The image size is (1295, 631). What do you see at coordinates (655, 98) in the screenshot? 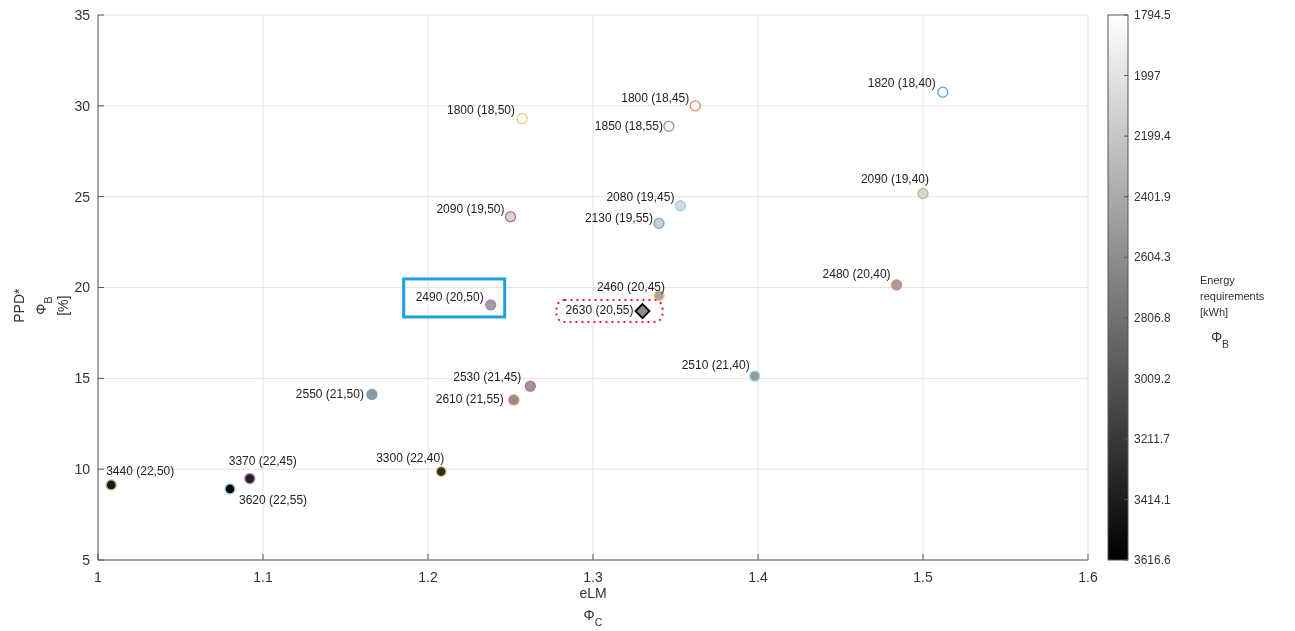
I see `data-label: 1800 (18,45)` at bounding box center [655, 98].